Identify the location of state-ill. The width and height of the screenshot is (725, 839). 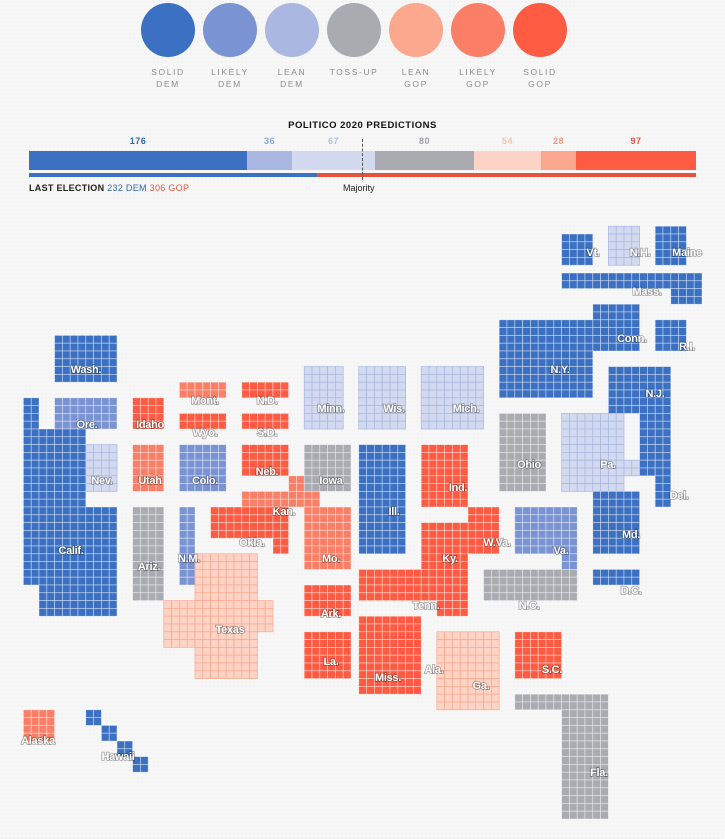
(382, 499).